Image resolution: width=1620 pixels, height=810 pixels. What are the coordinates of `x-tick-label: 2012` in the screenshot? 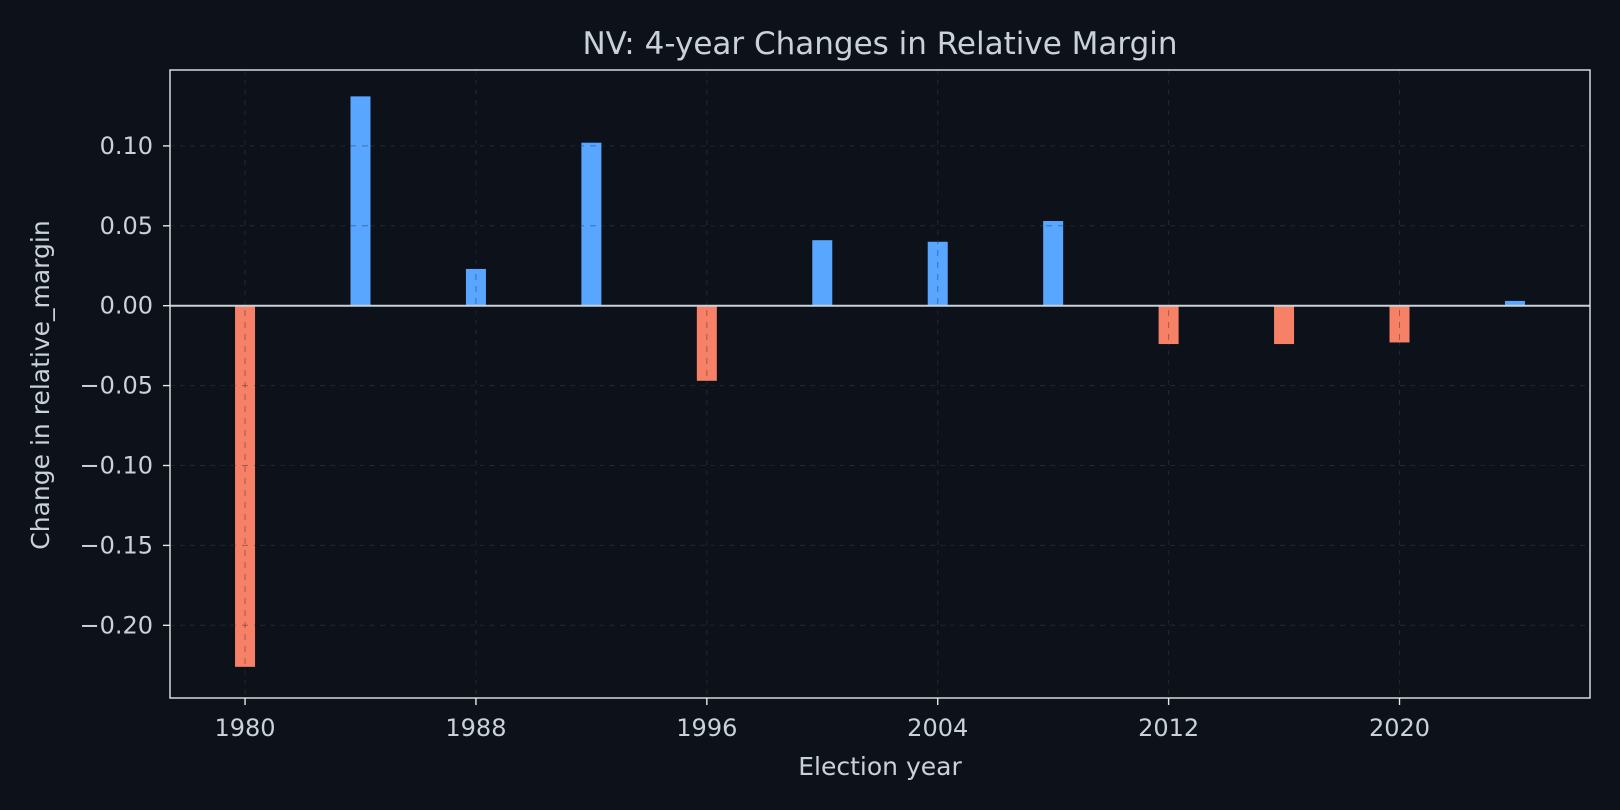 It's located at (1168, 728).